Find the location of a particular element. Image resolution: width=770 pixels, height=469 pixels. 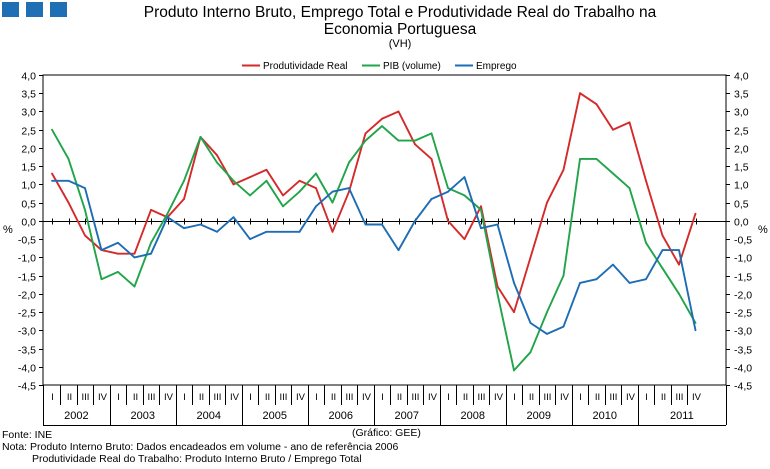

legend-label: Produtividade Real is located at coordinates (305, 66).